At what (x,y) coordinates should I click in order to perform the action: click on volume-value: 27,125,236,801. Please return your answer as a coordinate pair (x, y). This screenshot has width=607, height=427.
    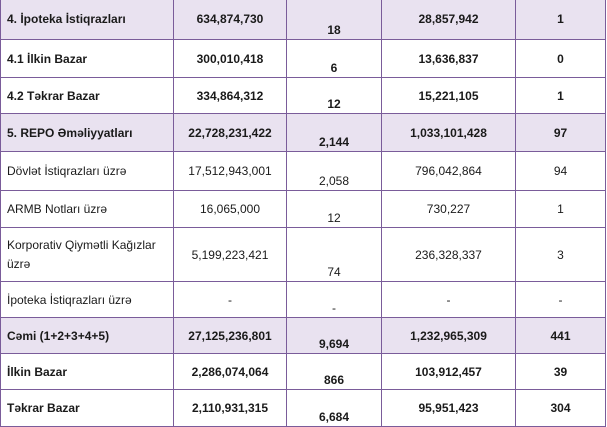
    Looking at the image, I should click on (230, 335).